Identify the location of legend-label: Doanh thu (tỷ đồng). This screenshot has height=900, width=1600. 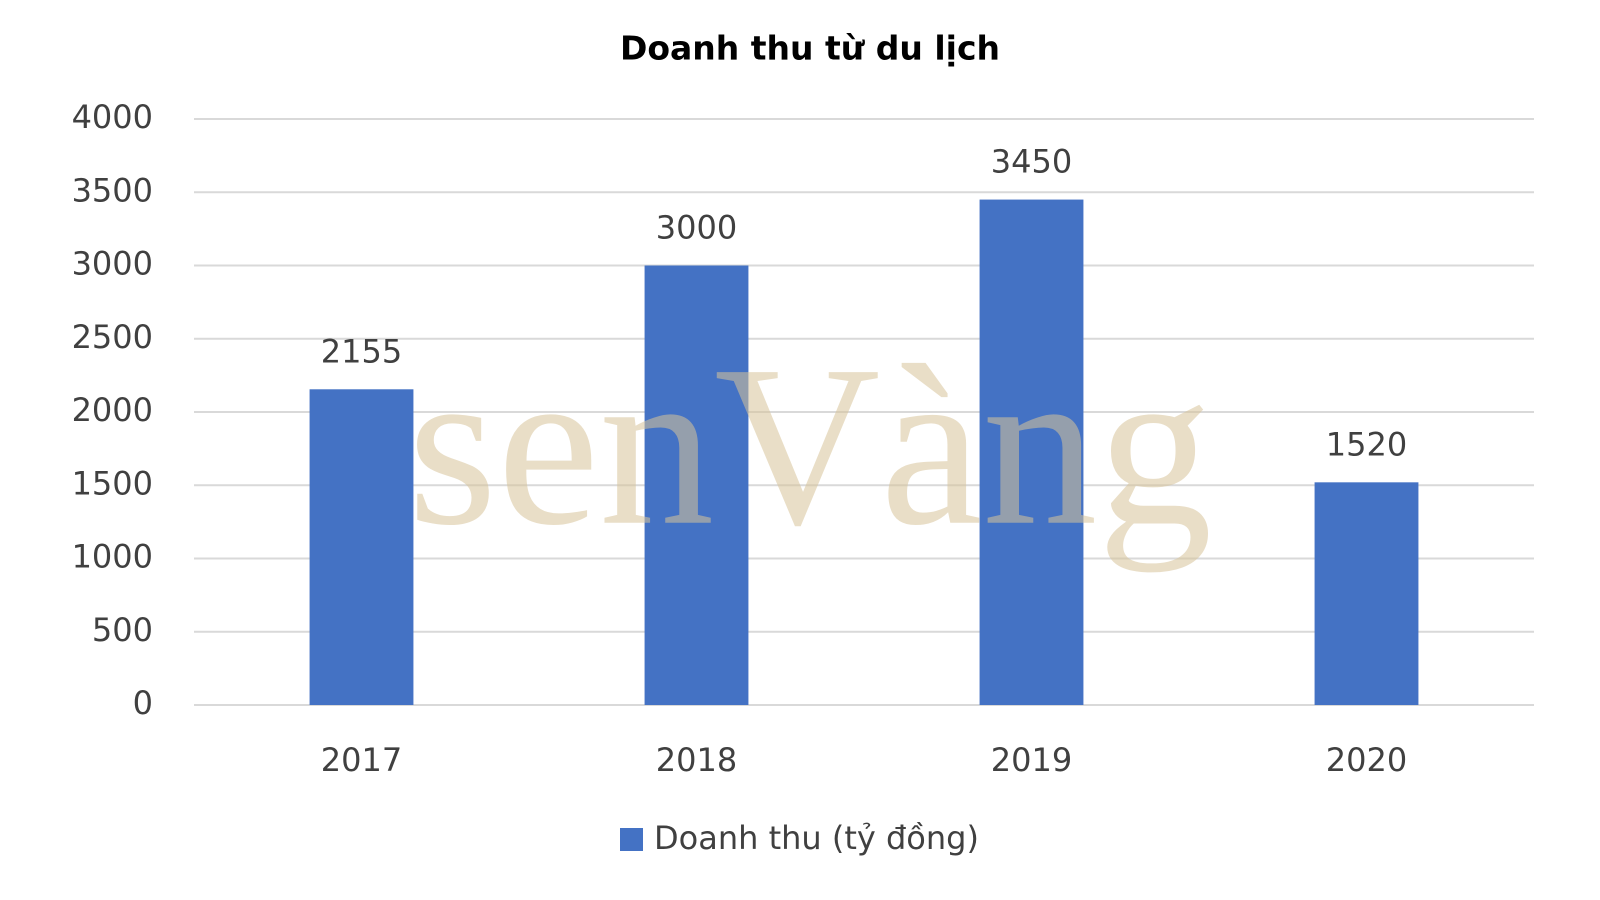
(816, 838).